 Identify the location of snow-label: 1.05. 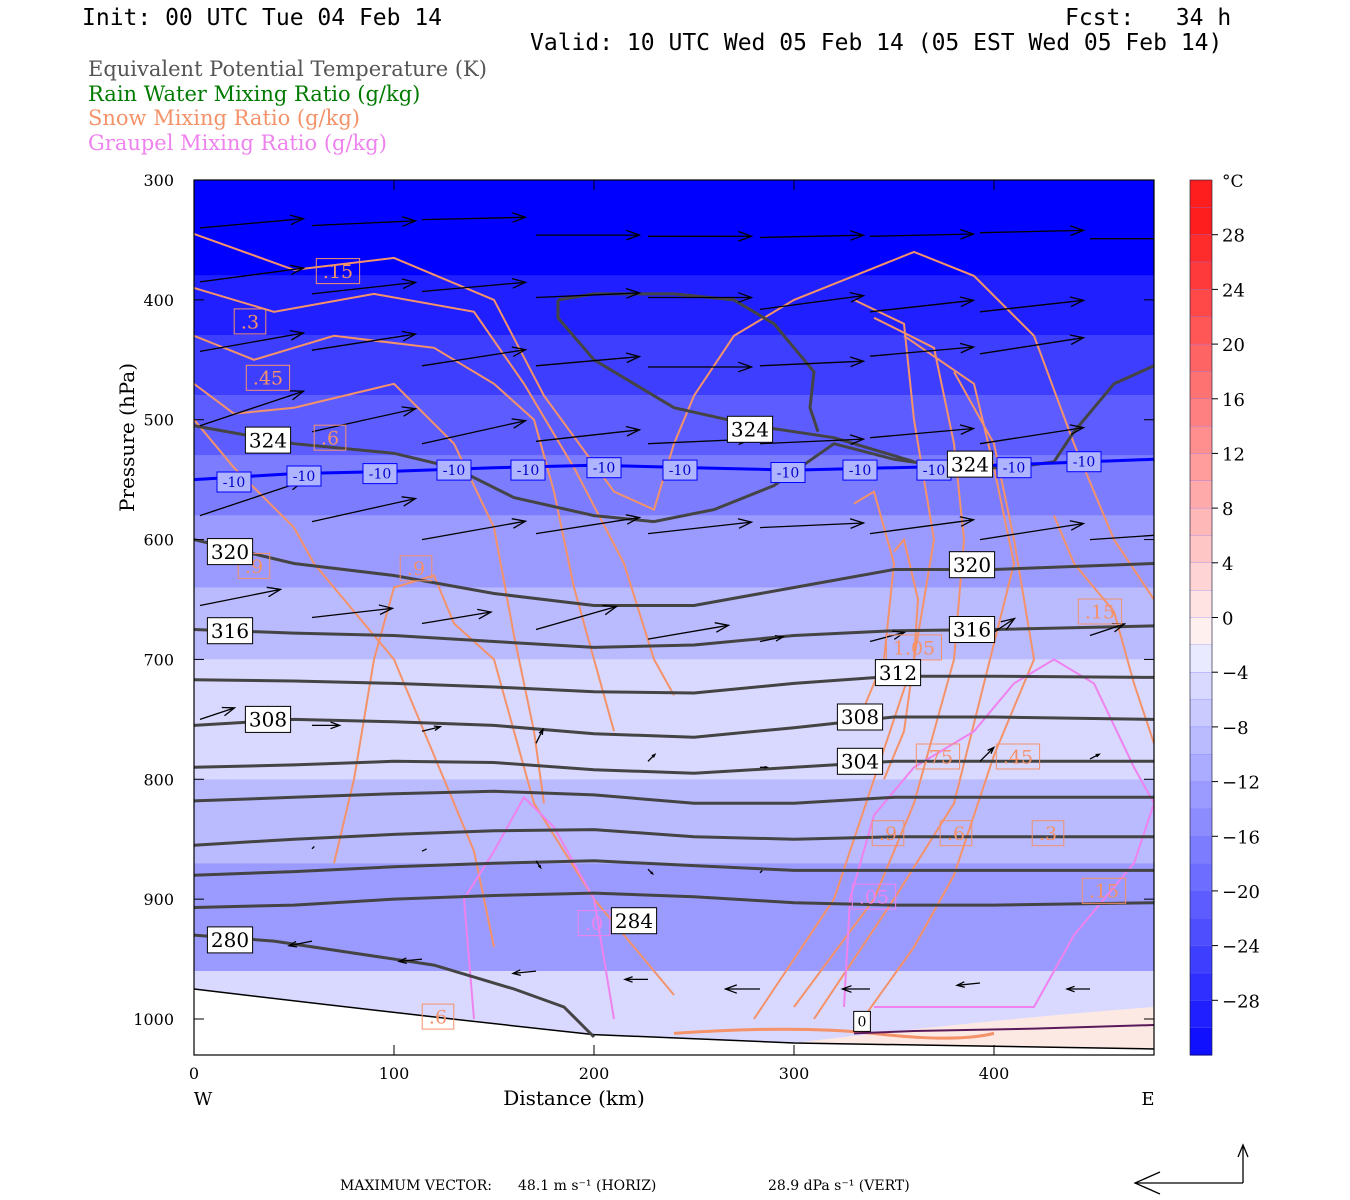
(914, 647).